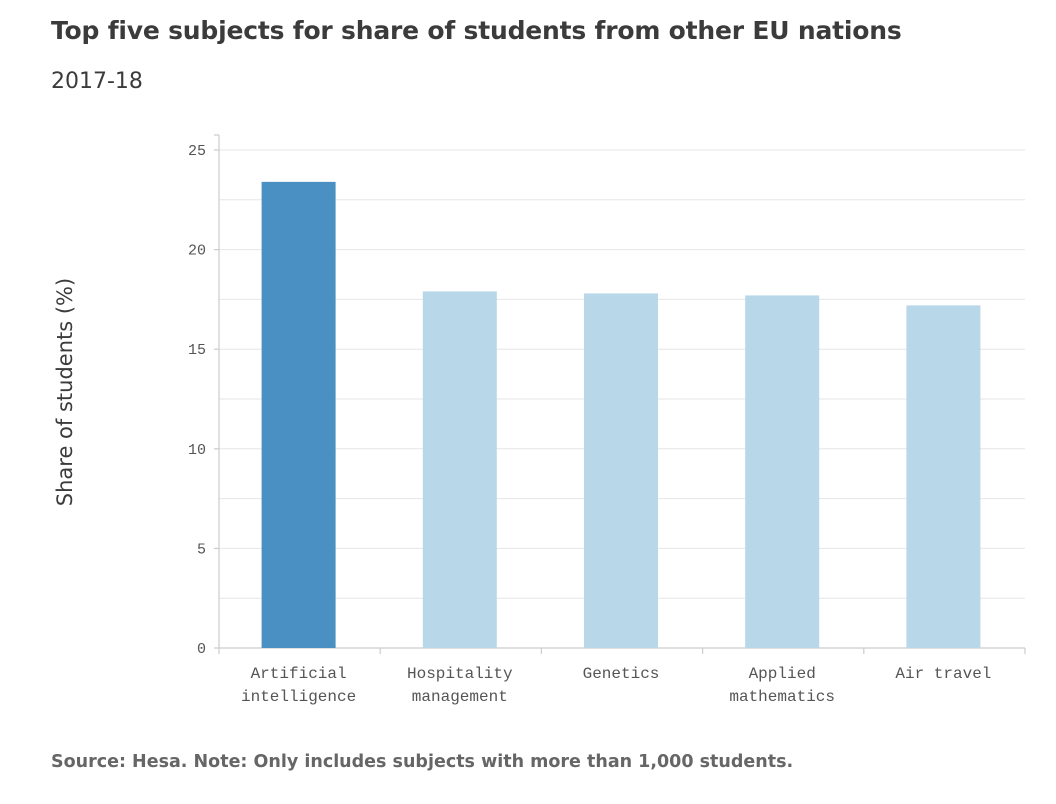 The width and height of the screenshot is (1056, 804). What do you see at coordinates (197, 151) in the screenshot?
I see `y-tick-label: 25` at bounding box center [197, 151].